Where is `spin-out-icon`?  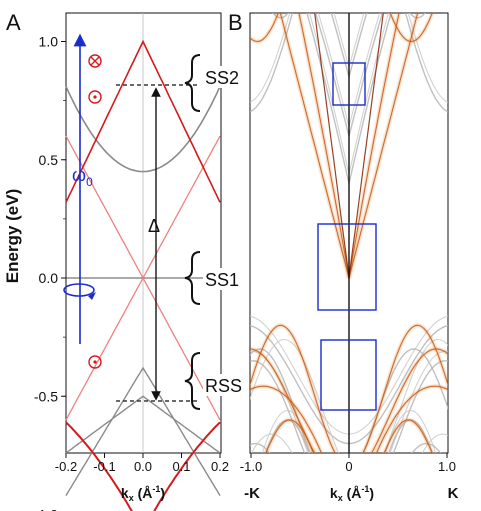
spin-out-icon is located at coordinates (95, 97).